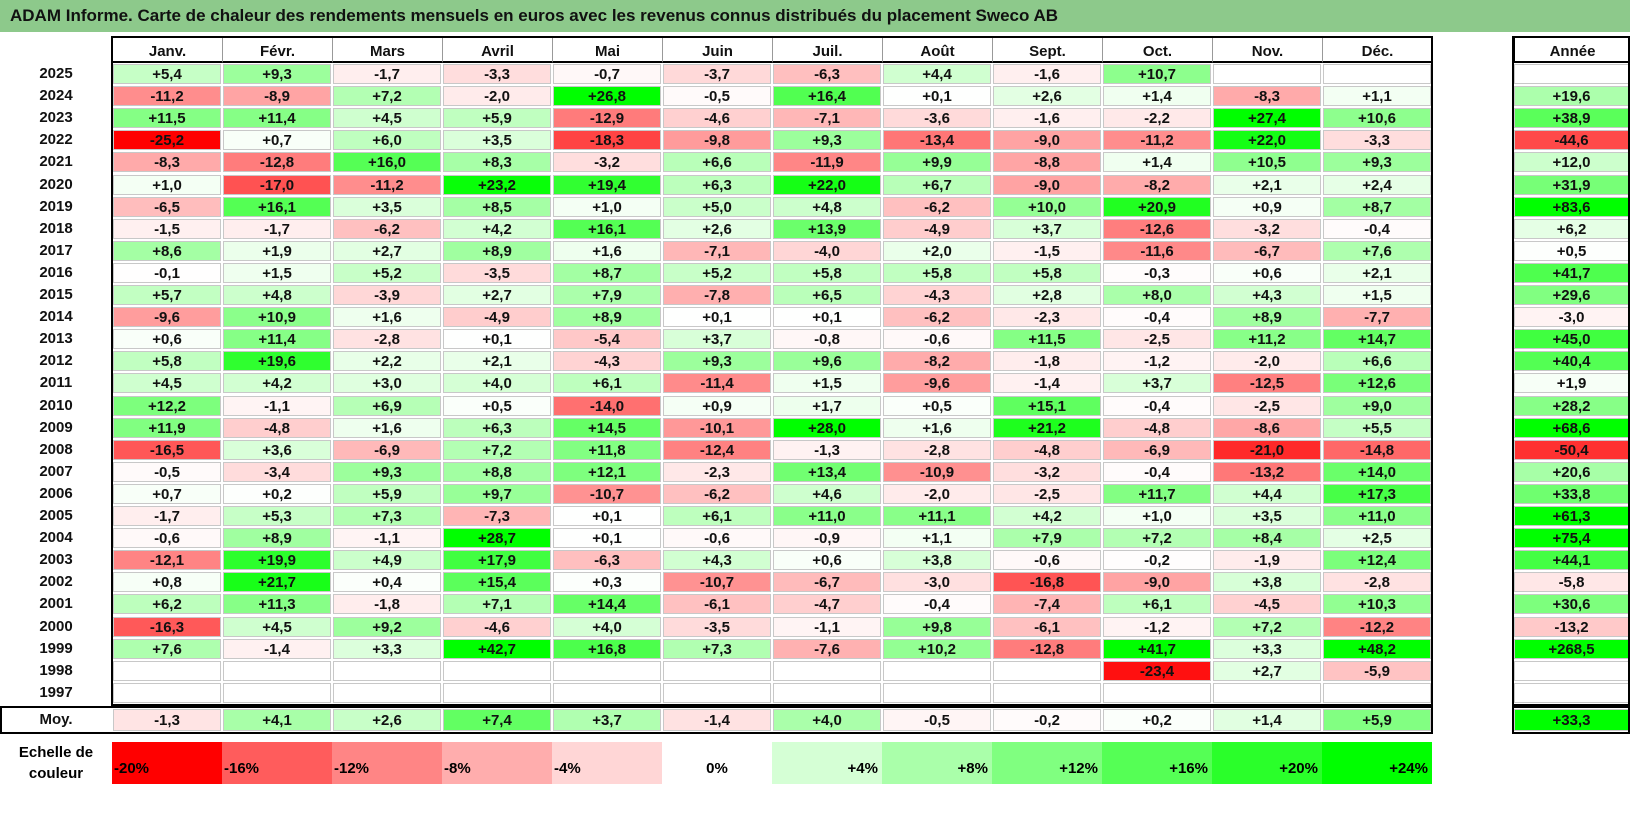 Image resolution: width=1630 pixels, height=815 pixels. Describe the element at coordinates (497, 140) in the screenshot. I see `heatmap-cell: +3,5` at that location.